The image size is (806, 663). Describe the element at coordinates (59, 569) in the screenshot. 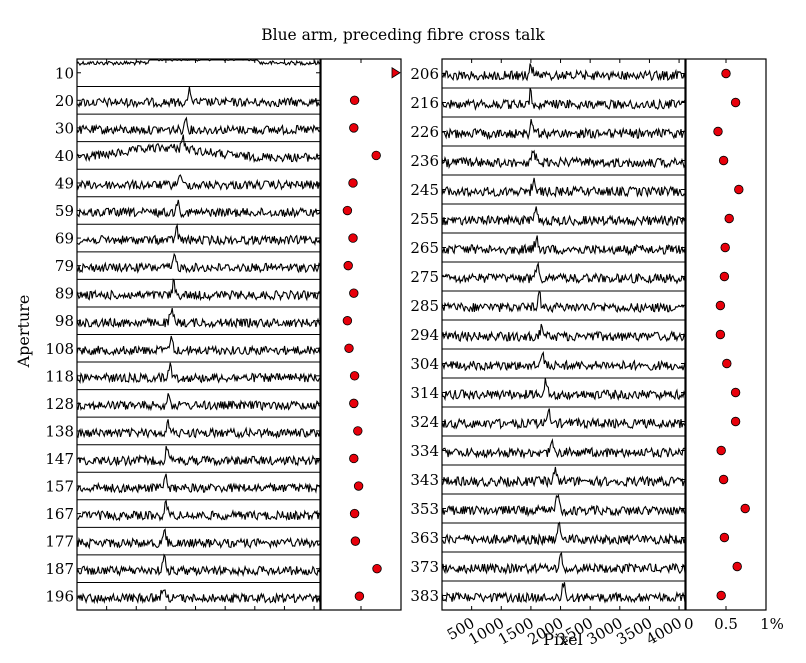

I see `aperture-label: 187` at that location.